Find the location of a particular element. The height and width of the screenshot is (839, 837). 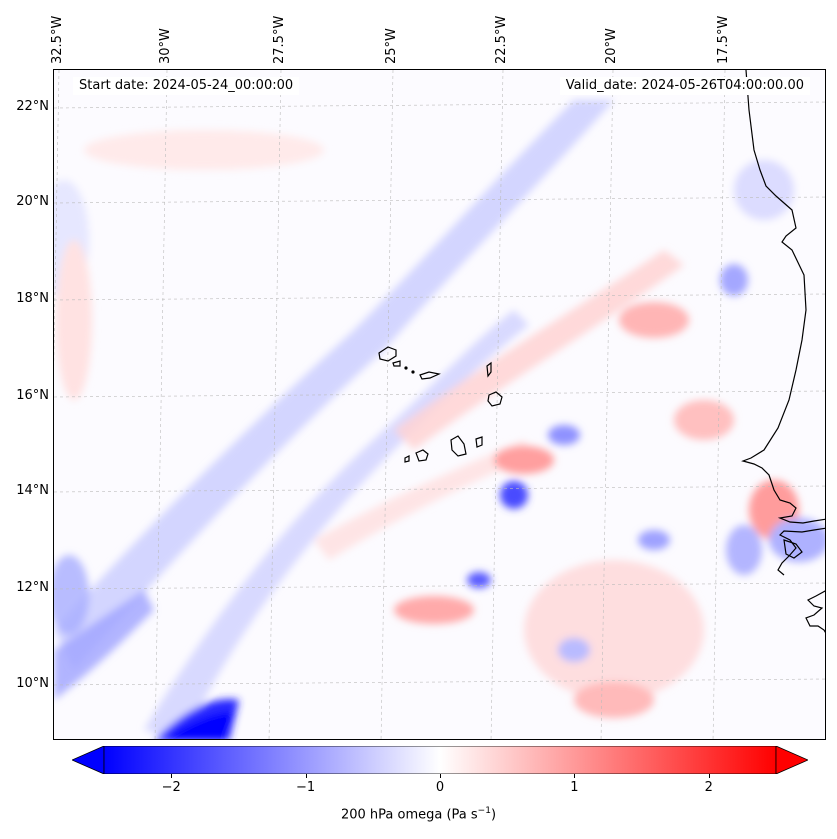

latitude-label: 22°N is located at coordinates (32, 106).